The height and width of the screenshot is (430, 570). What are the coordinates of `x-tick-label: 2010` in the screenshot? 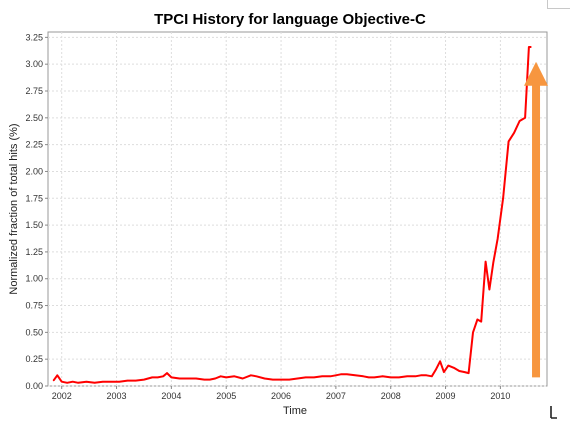 It's located at (500, 396).